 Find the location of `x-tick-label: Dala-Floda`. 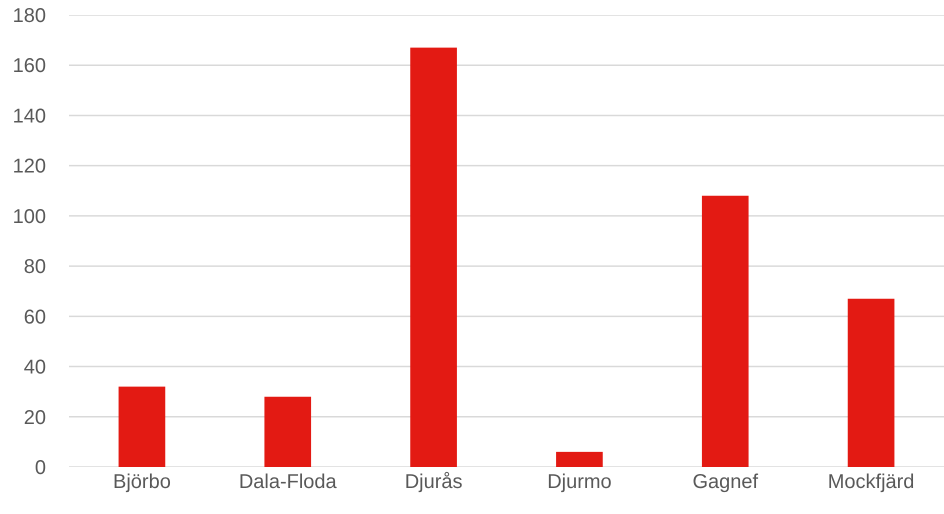

x-tick-label: Dala-Floda is located at coordinates (288, 482).